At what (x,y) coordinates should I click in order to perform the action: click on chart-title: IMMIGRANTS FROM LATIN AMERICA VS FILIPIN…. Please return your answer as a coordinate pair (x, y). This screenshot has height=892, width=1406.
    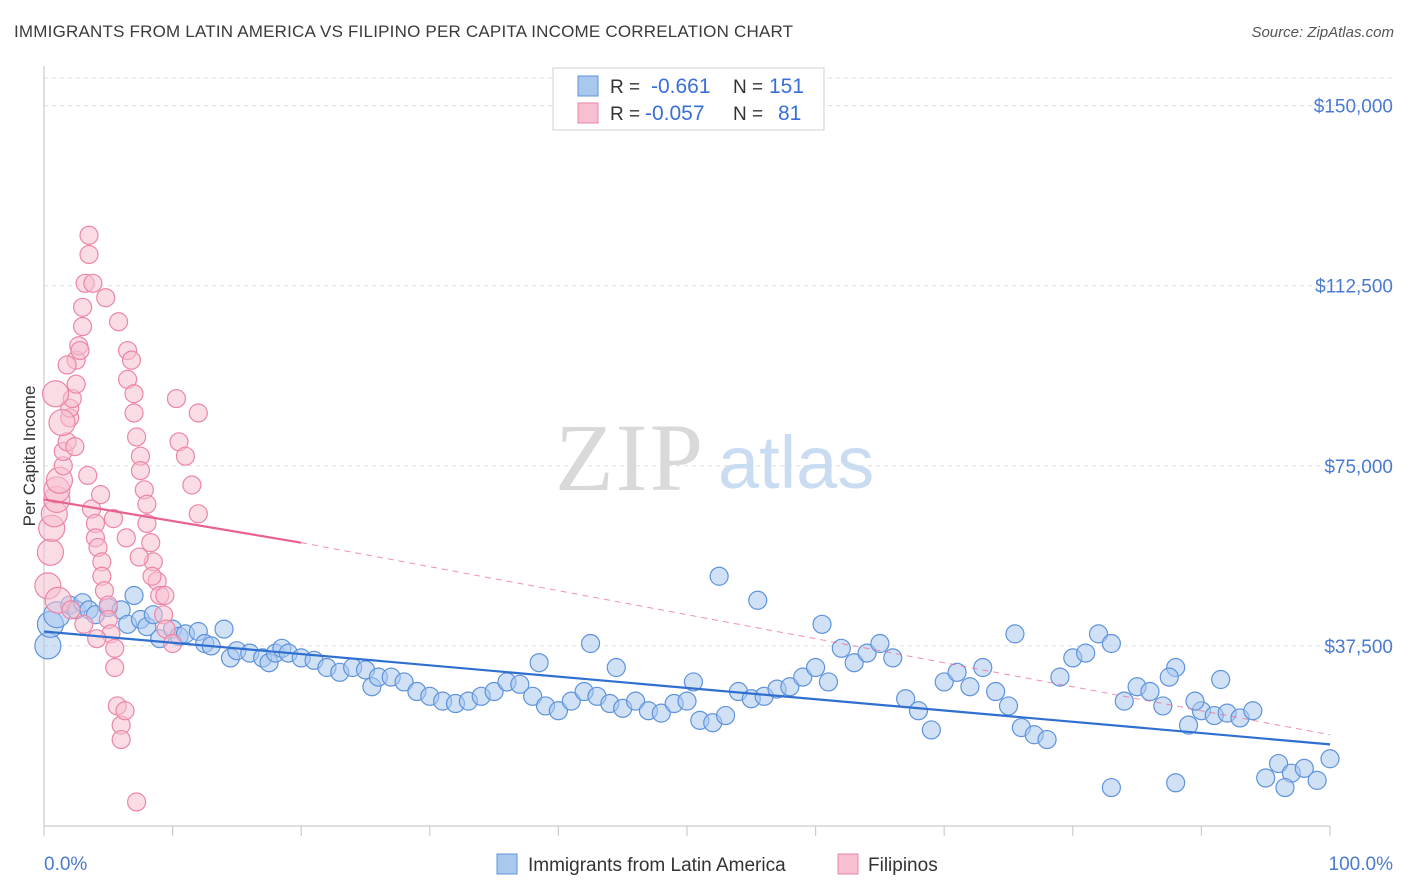
    Looking at the image, I should click on (404, 31).